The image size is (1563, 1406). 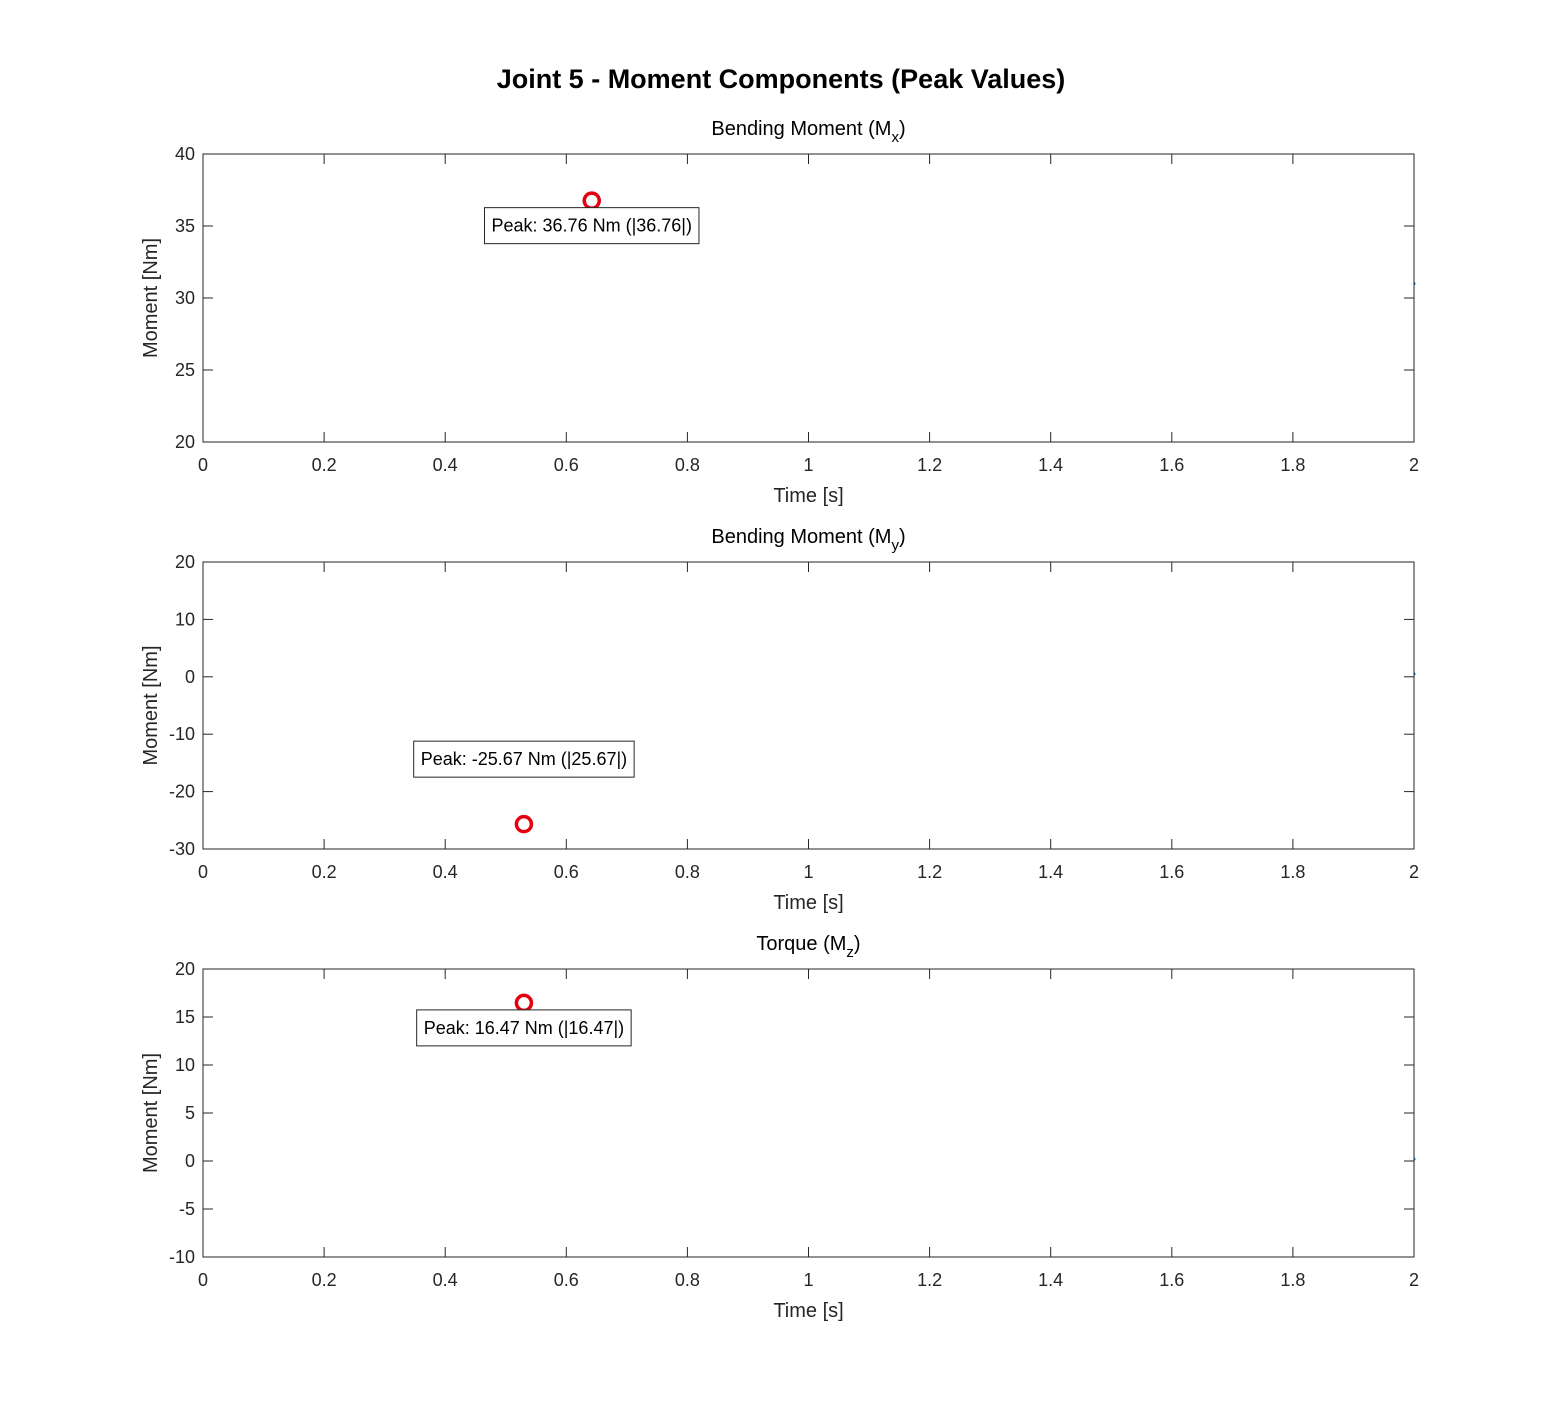 I want to click on y-tick-label: -20, so click(x=182, y=792).